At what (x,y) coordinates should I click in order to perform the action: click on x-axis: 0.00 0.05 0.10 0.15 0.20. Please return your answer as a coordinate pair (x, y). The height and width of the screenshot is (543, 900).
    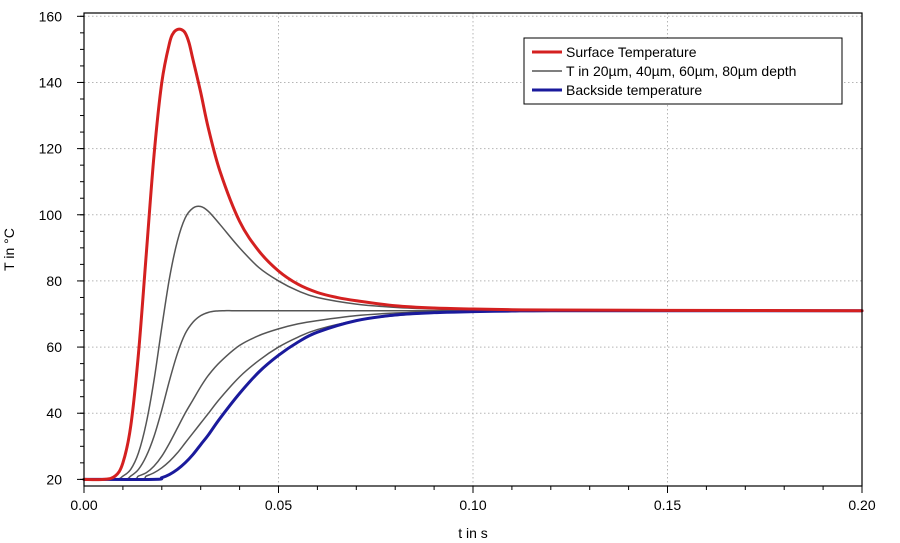
    Looking at the image, I should click on (473, 499).